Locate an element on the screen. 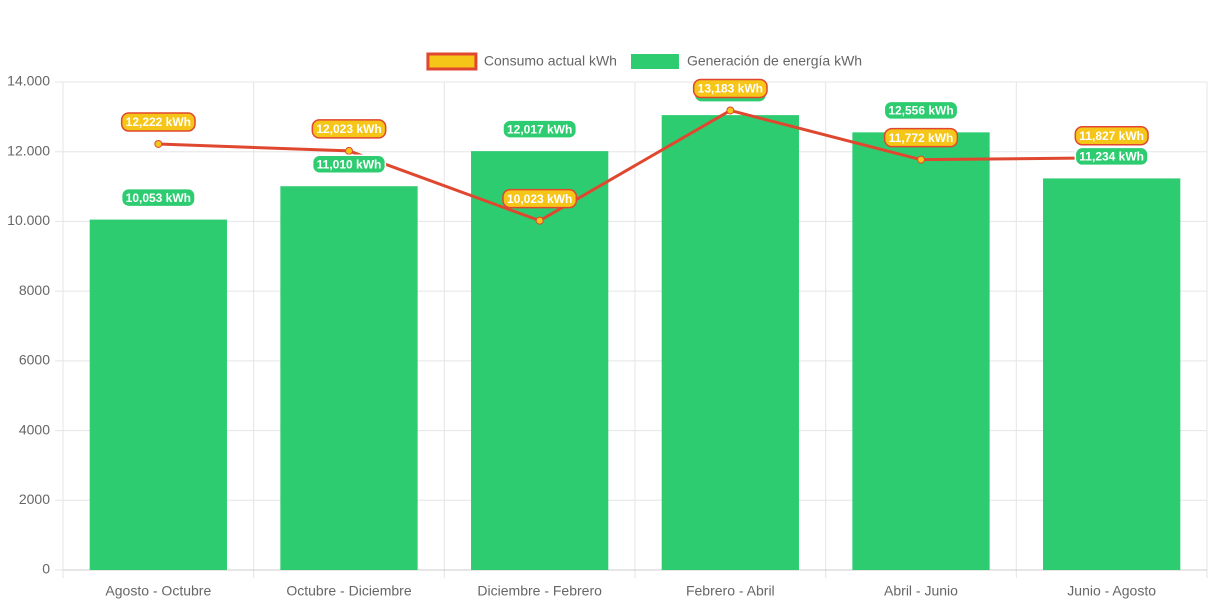 This screenshot has width=1213, height=606. data-label: 13,183 kWh is located at coordinates (730, 89).